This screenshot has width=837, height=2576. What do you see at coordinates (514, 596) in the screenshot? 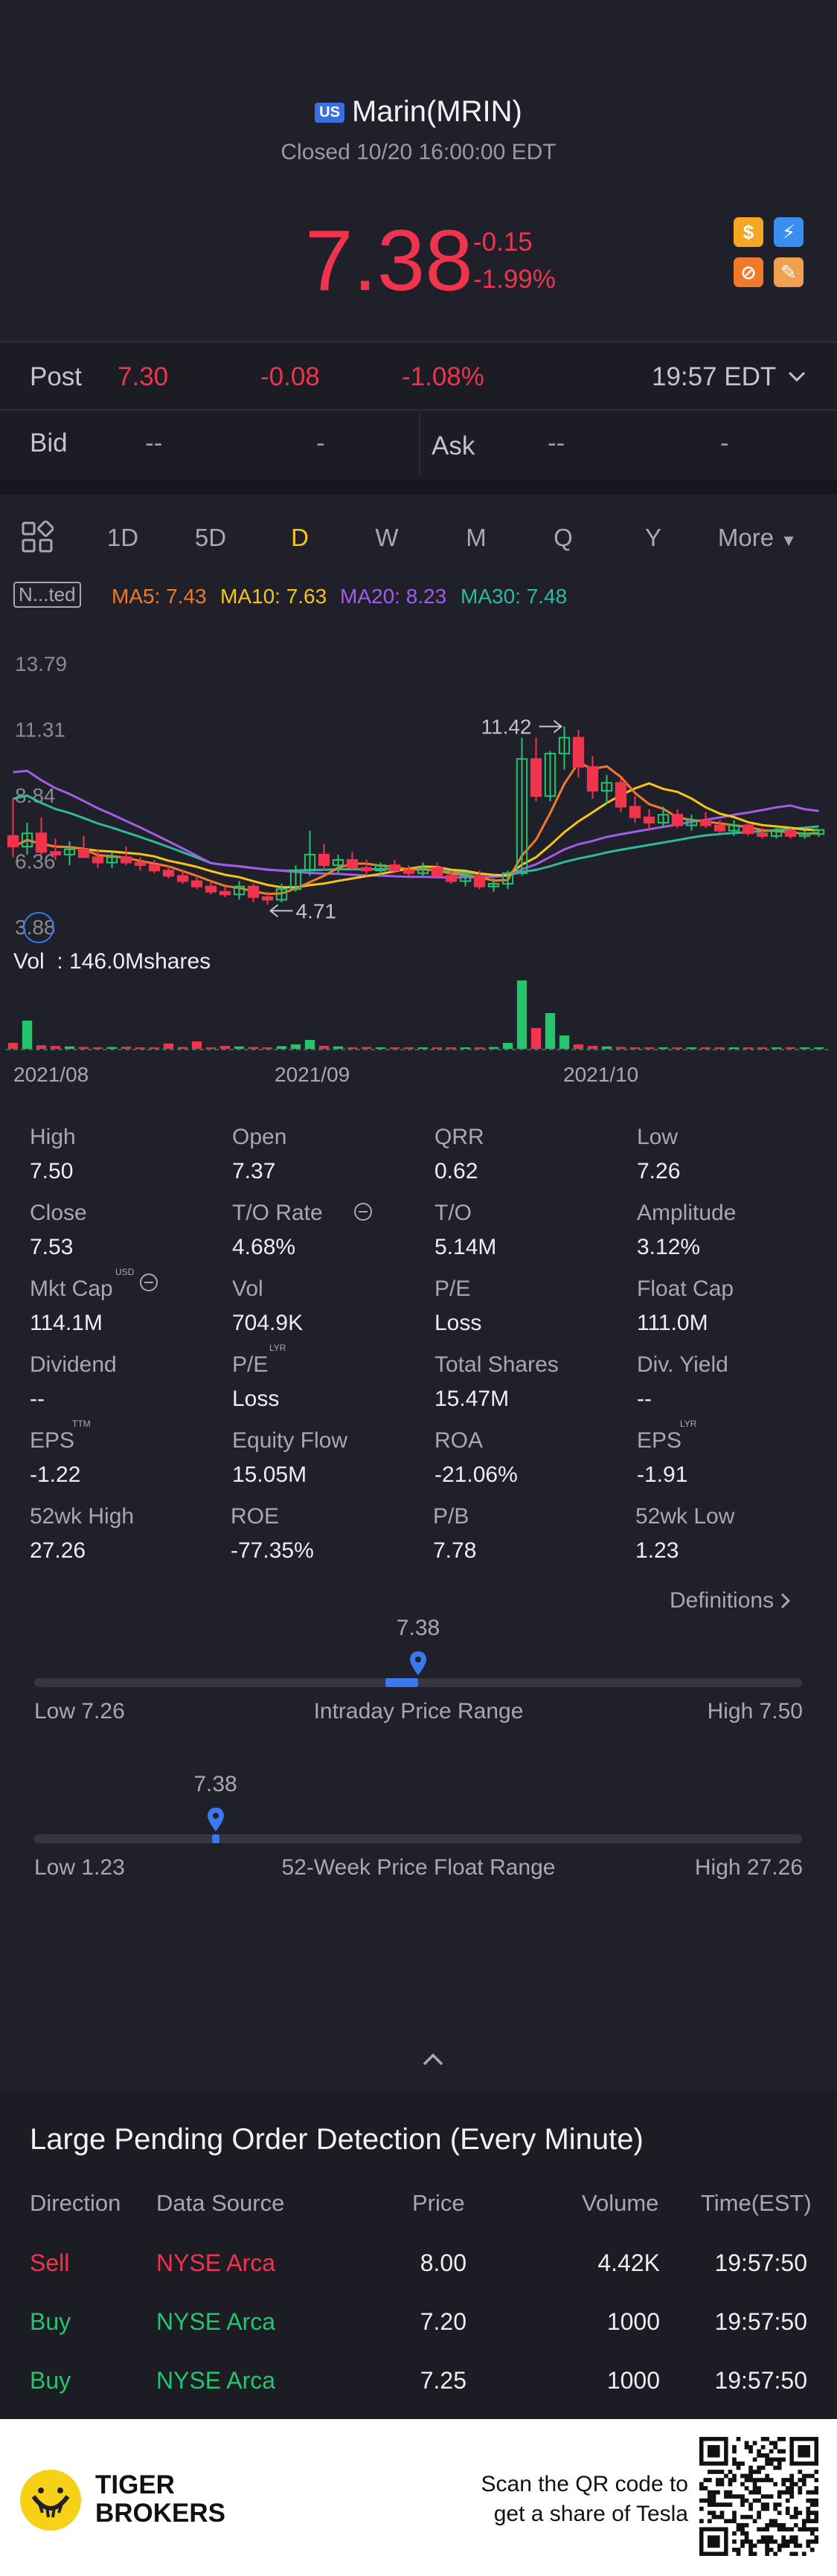
I see `ma30-label: MA30: 7.48` at bounding box center [514, 596].